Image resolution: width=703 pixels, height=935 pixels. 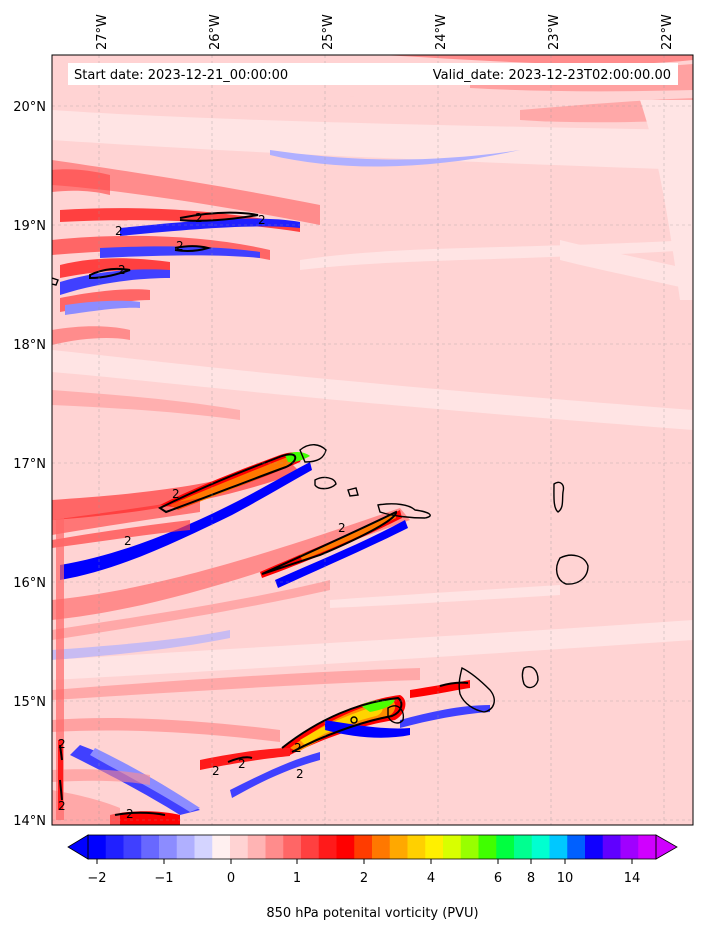 I want to click on label-box, so click(x=373, y=74).